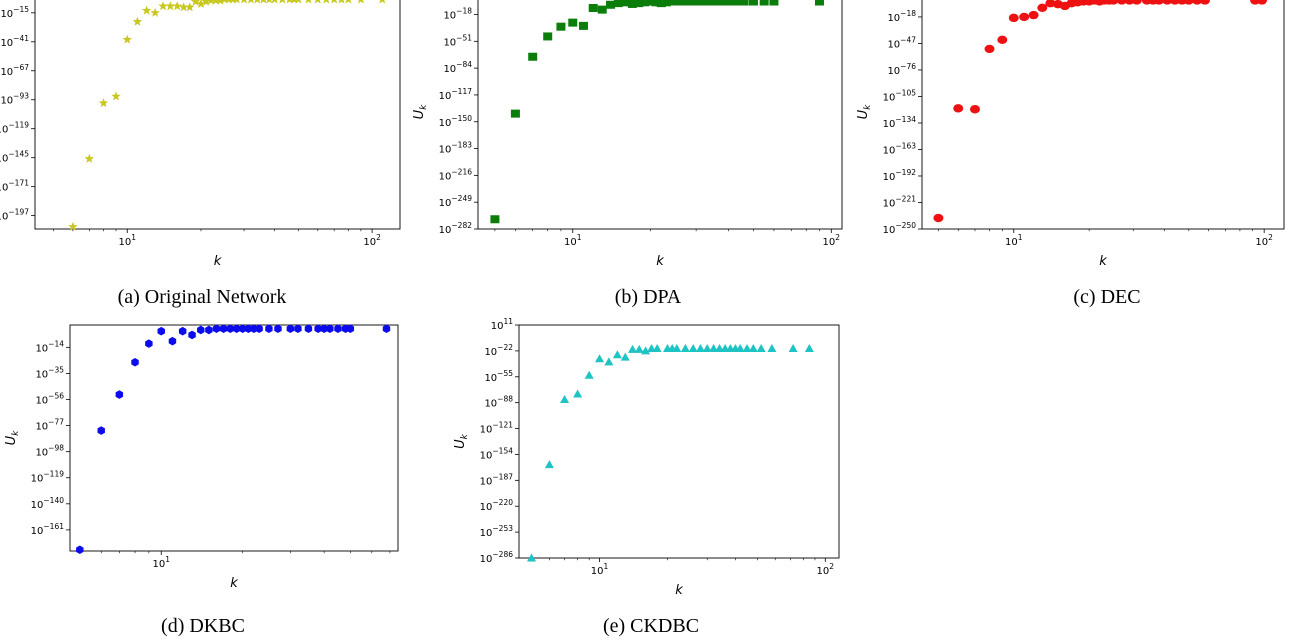  What do you see at coordinates (901, 69) in the screenshot?
I see `y-tick-label: 10−76` at bounding box center [901, 69].